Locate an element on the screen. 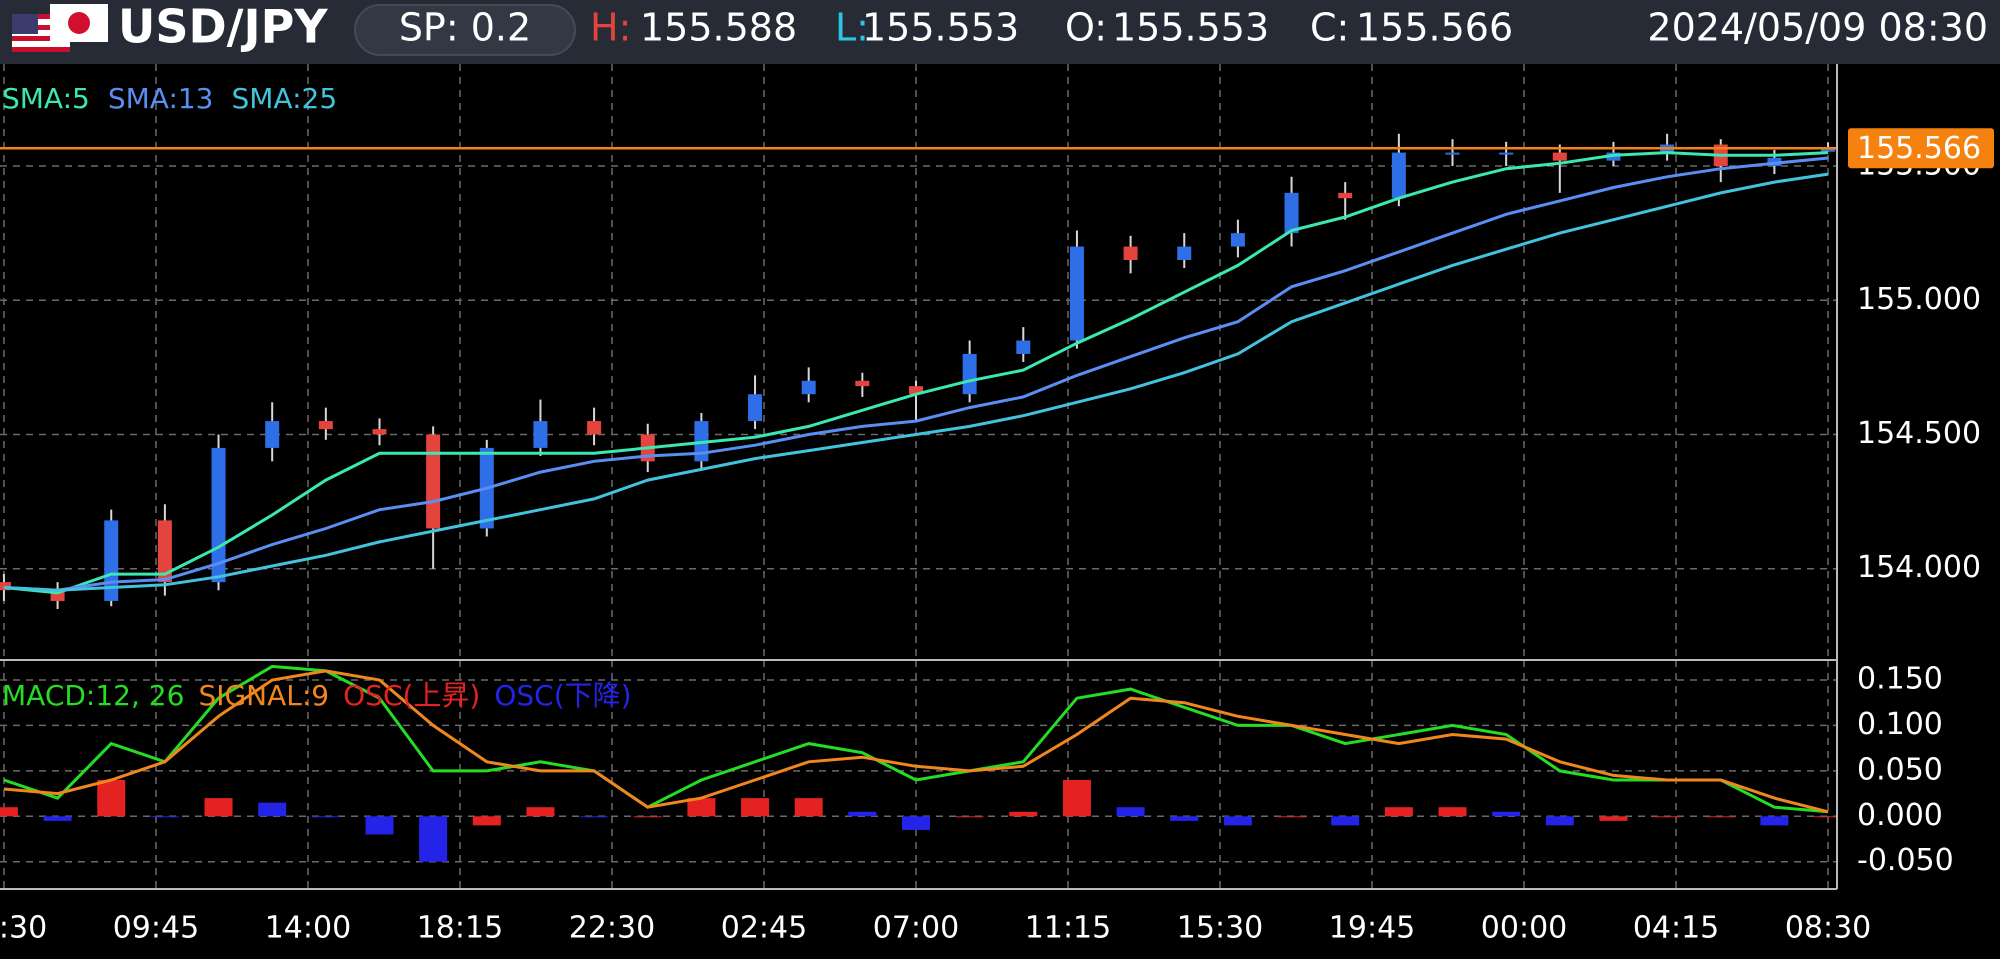 The image size is (2000, 959). high-value: 155.588 is located at coordinates (718, 28).